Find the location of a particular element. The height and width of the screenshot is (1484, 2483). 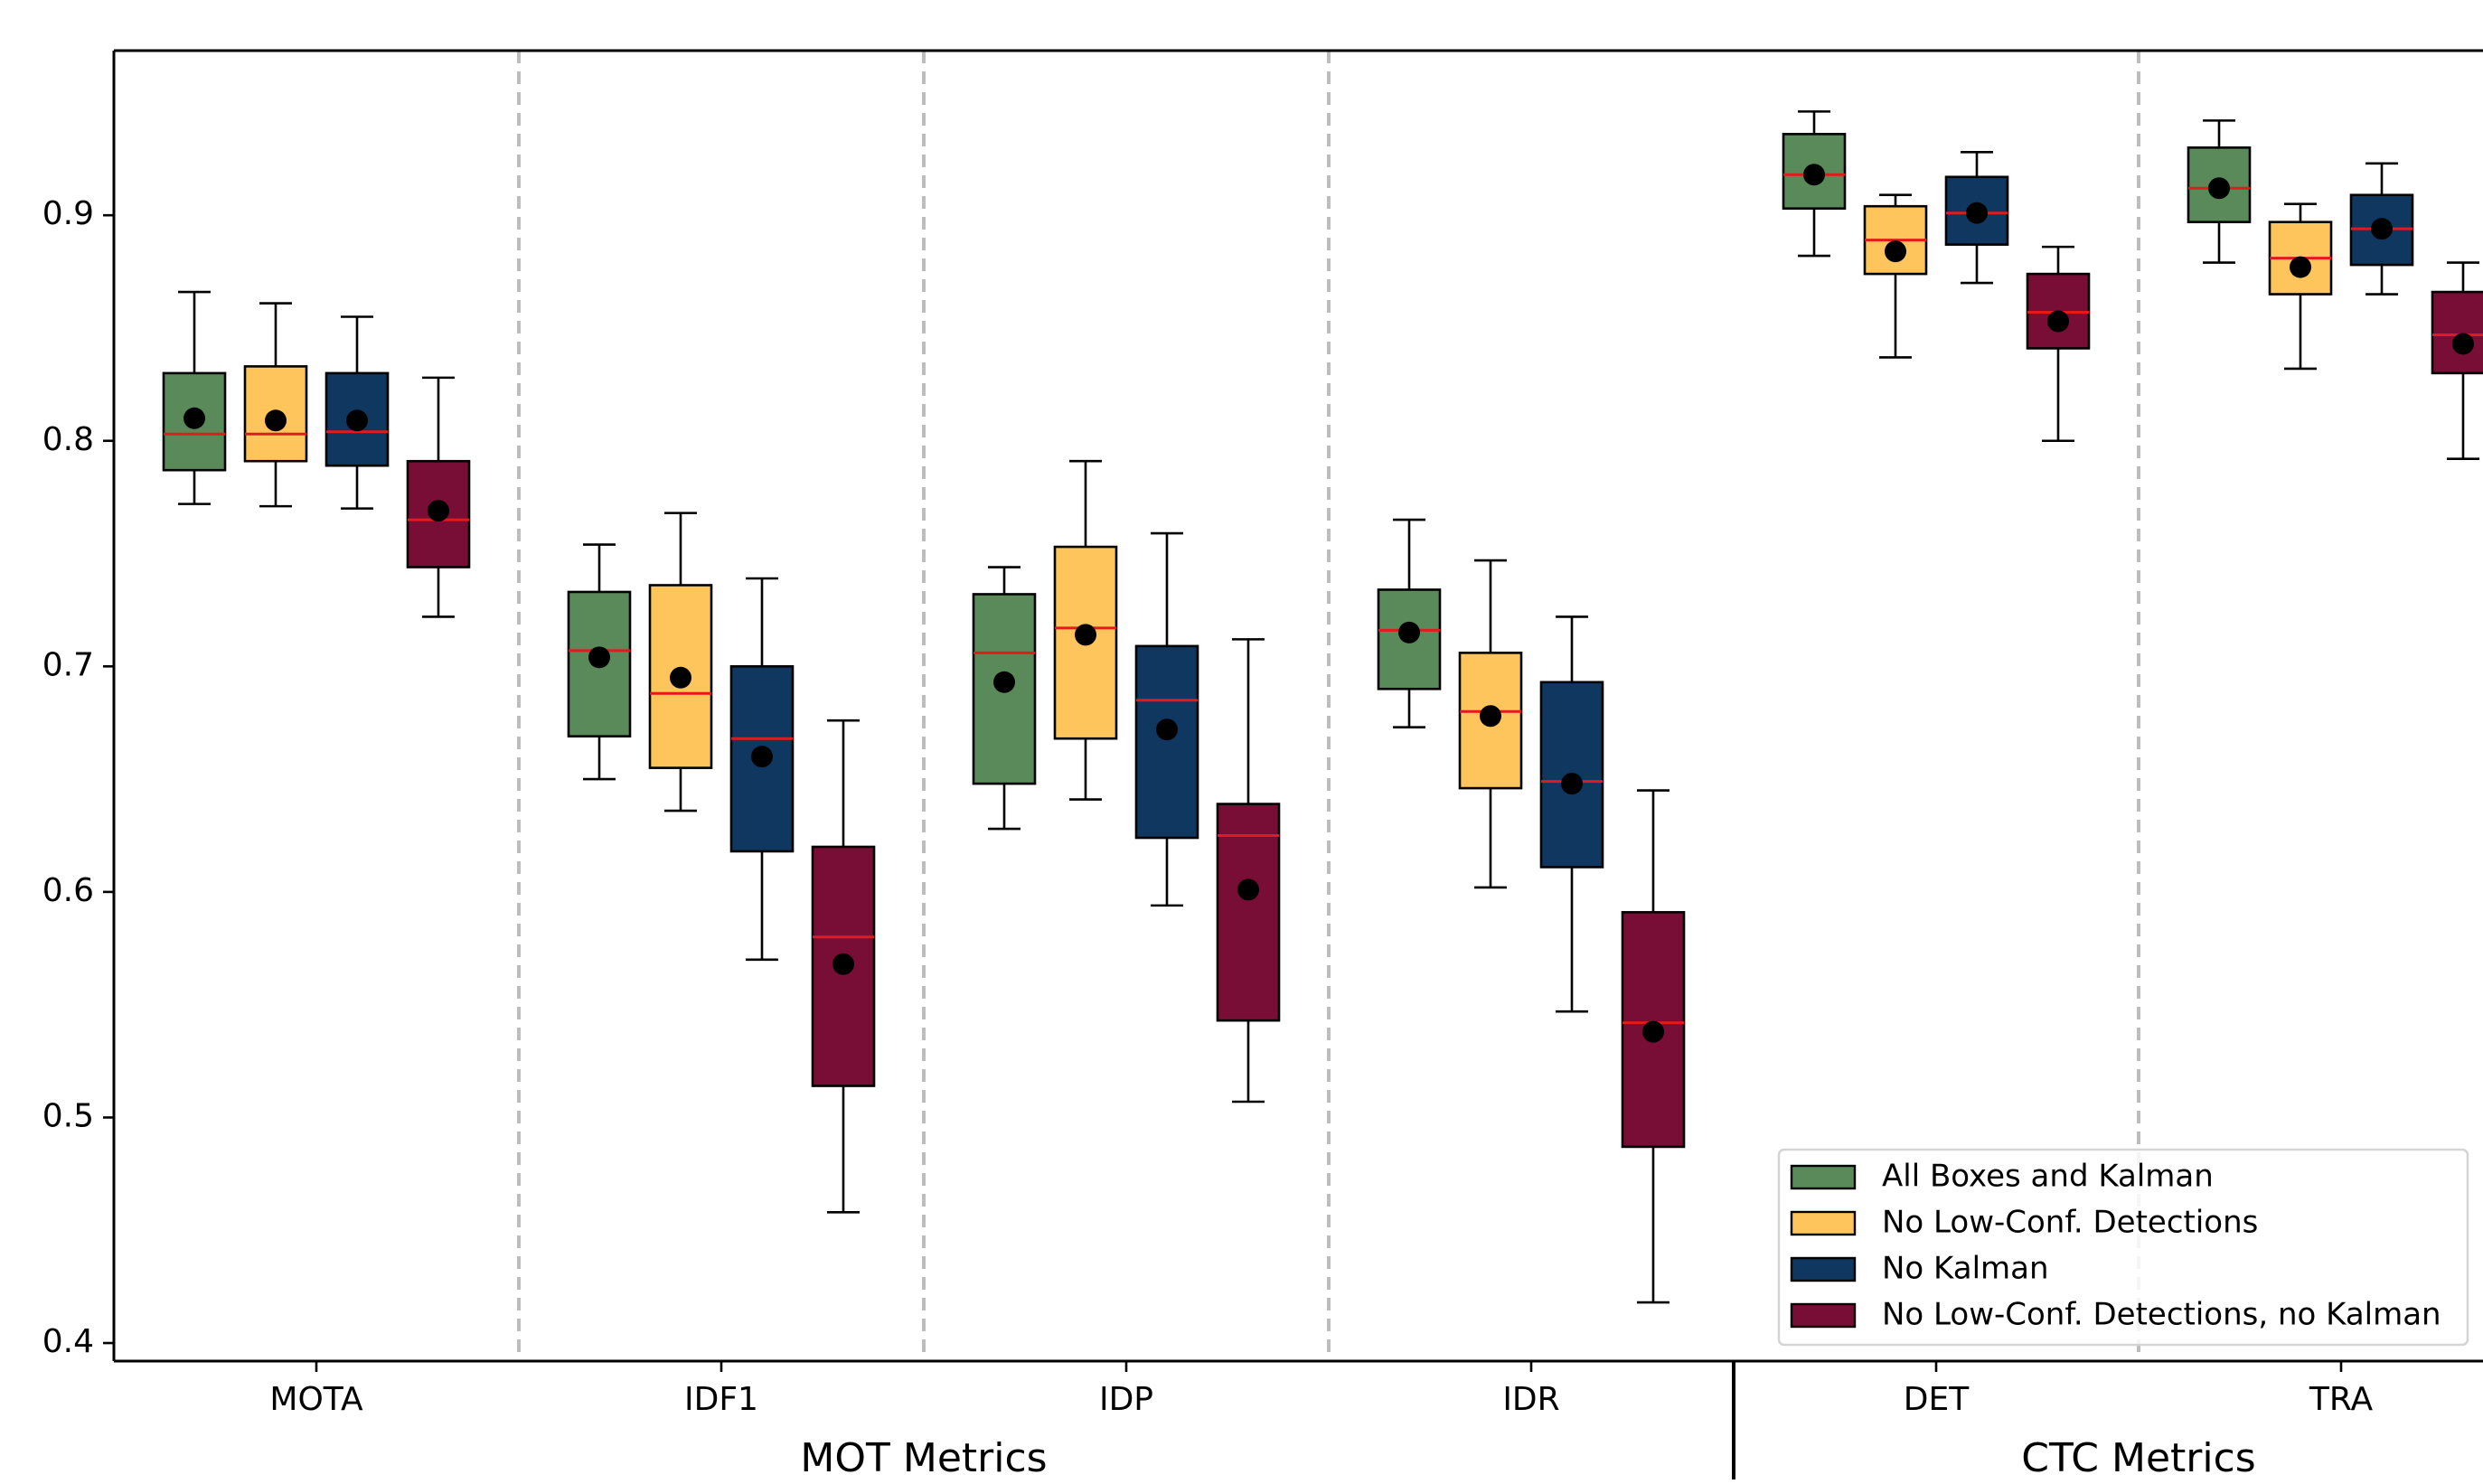

x-tick-label: IDF1 is located at coordinates (721, 1400).